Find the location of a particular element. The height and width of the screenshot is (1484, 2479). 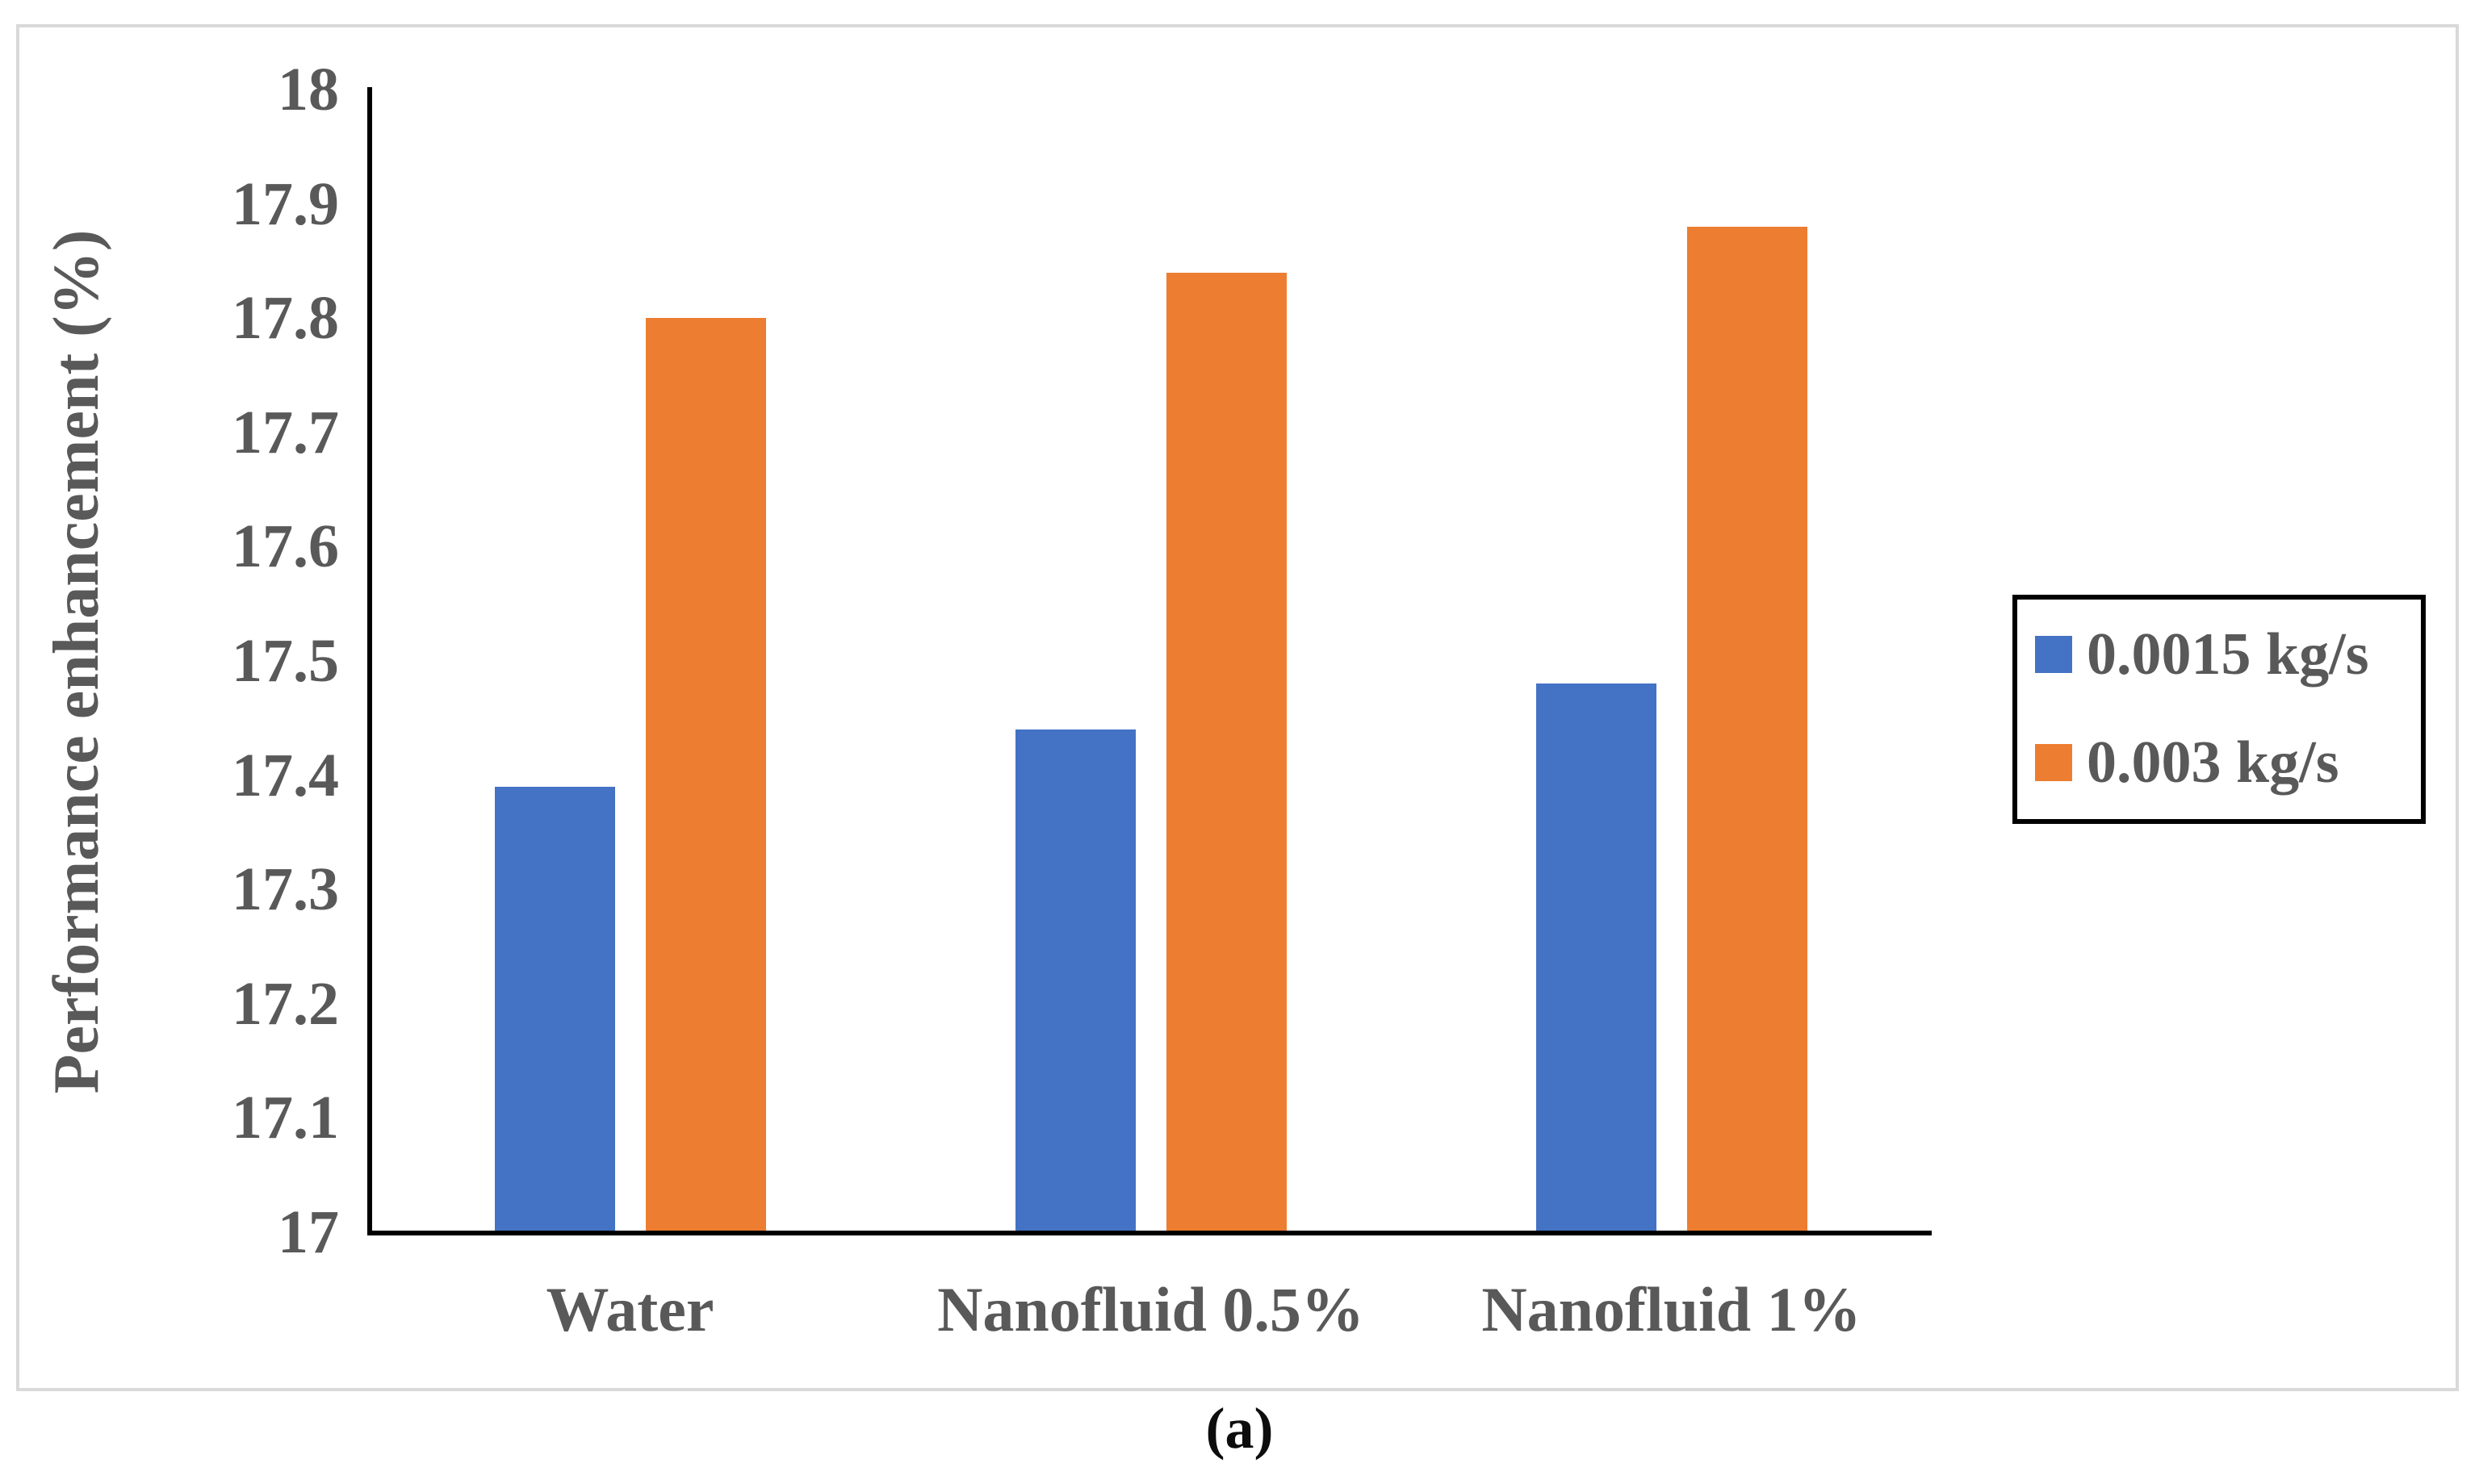

y-tick-label: 17.2 is located at coordinates (285, 1003).